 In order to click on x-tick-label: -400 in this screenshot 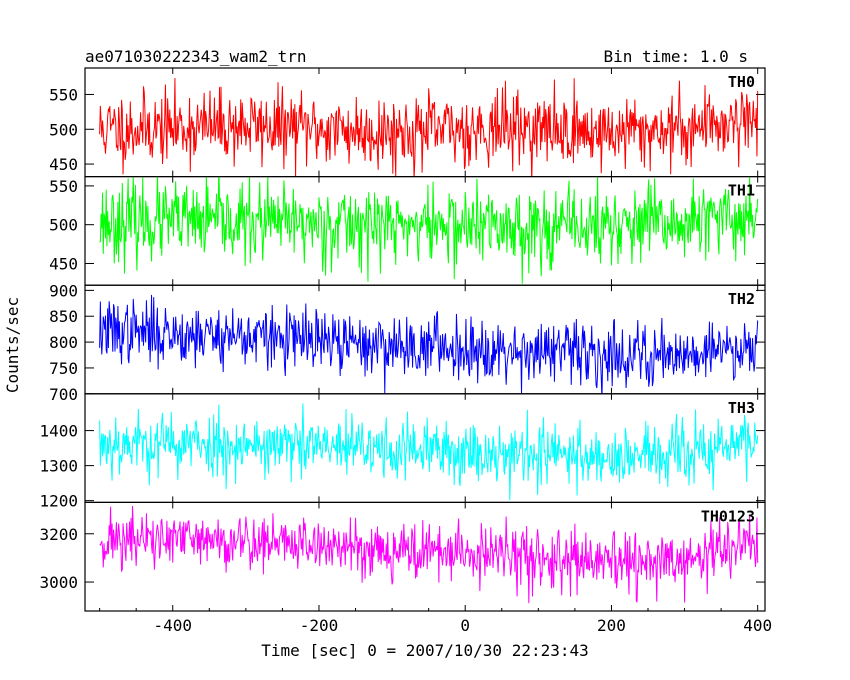, I will do `click(172, 625)`.